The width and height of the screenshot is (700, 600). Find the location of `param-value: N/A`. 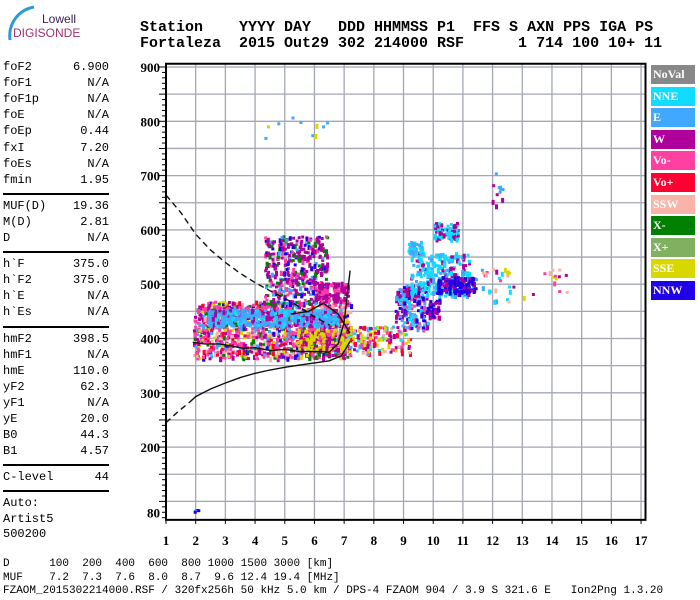

param-value: N/A is located at coordinates (98, 163).